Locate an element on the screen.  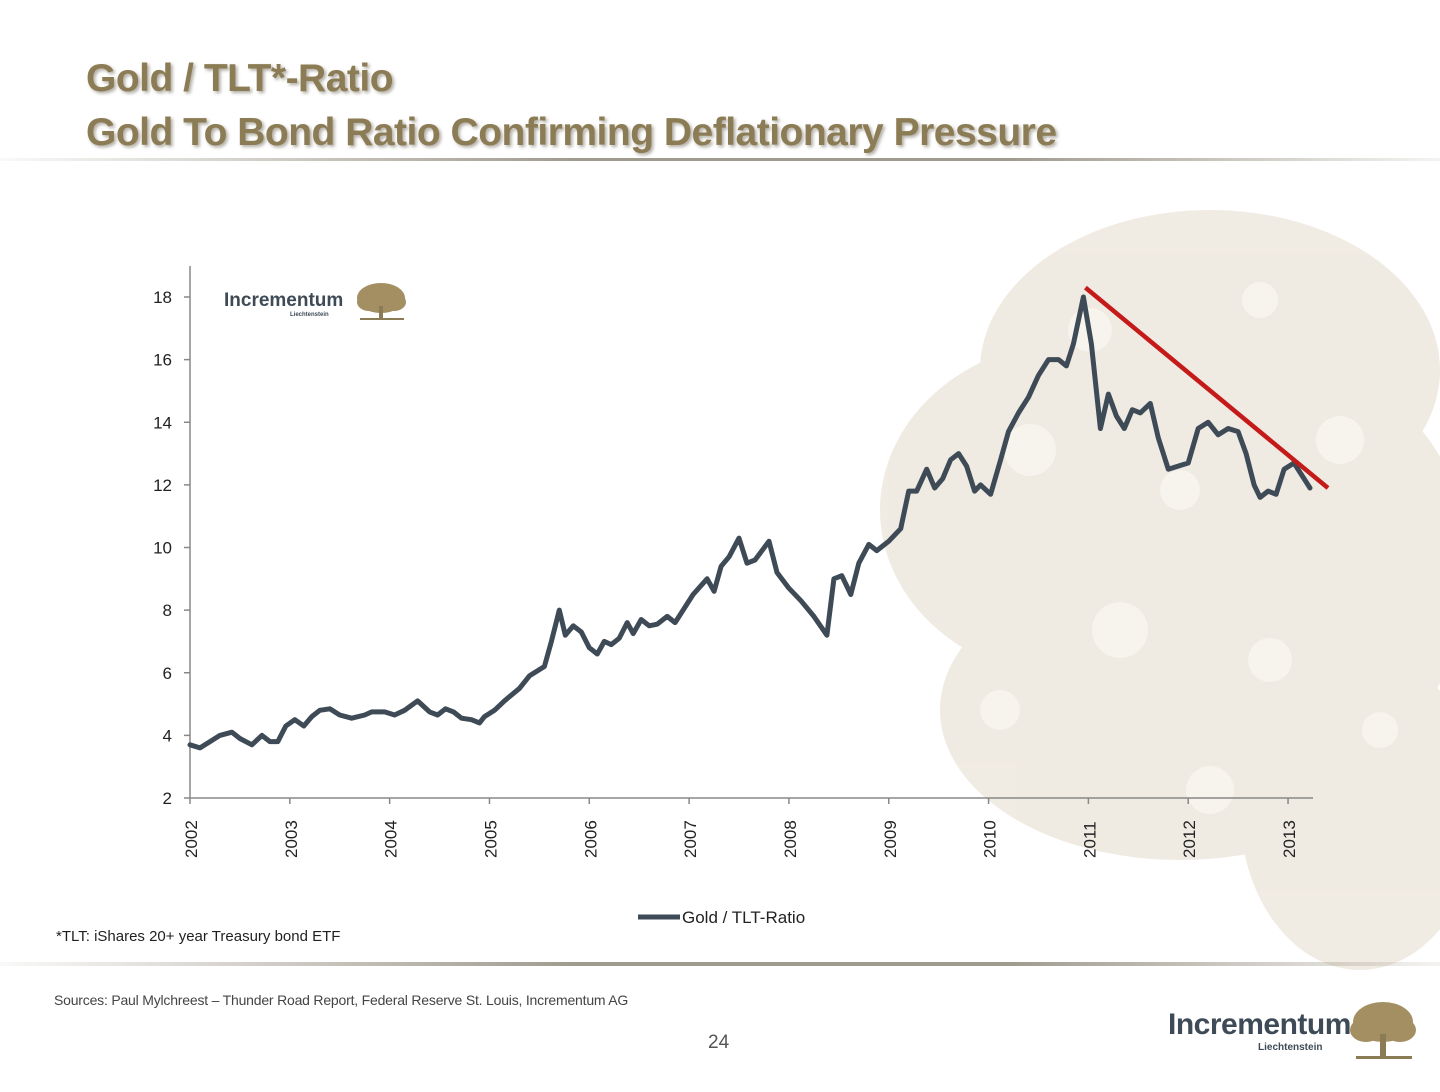
y-tick-label: 2 is located at coordinates (167, 798).